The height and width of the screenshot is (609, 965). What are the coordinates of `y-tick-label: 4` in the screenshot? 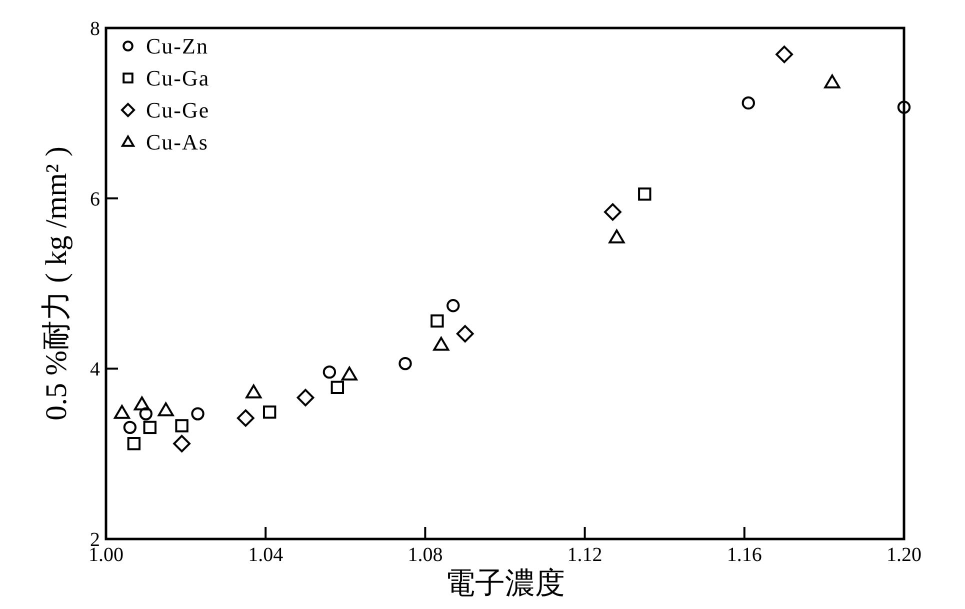 It's located at (95, 369).